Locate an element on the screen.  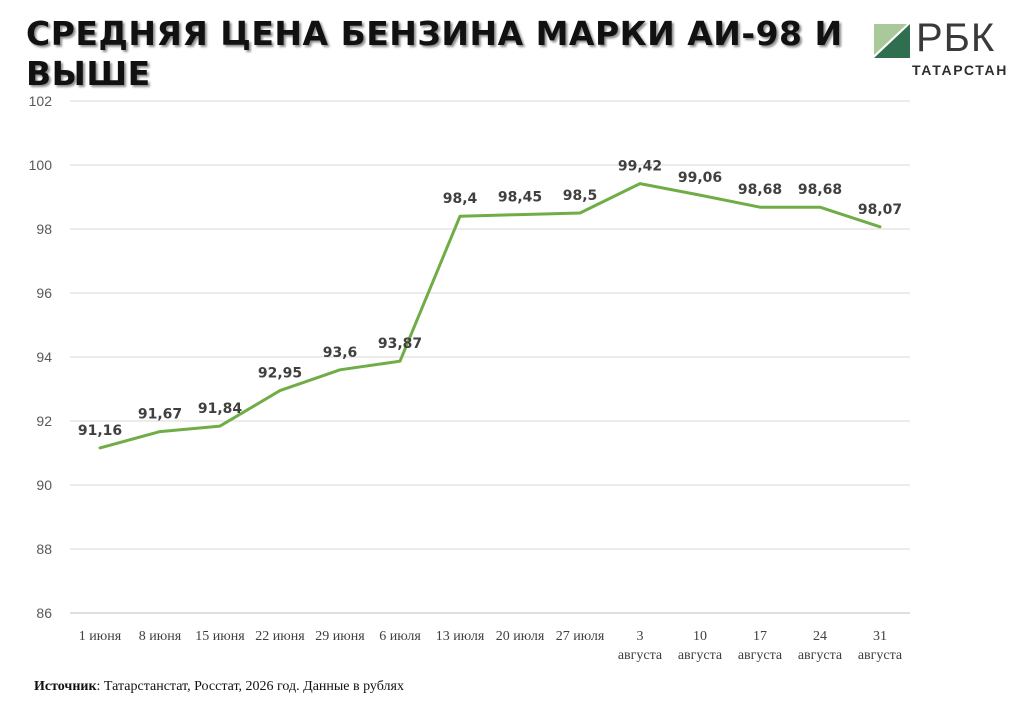
chart-title: СРЕДНЯЯ ЦЕНА БЕНЗИНА МАРКИ АИ-98 И ВЫШЕ is located at coordinates (434, 53).